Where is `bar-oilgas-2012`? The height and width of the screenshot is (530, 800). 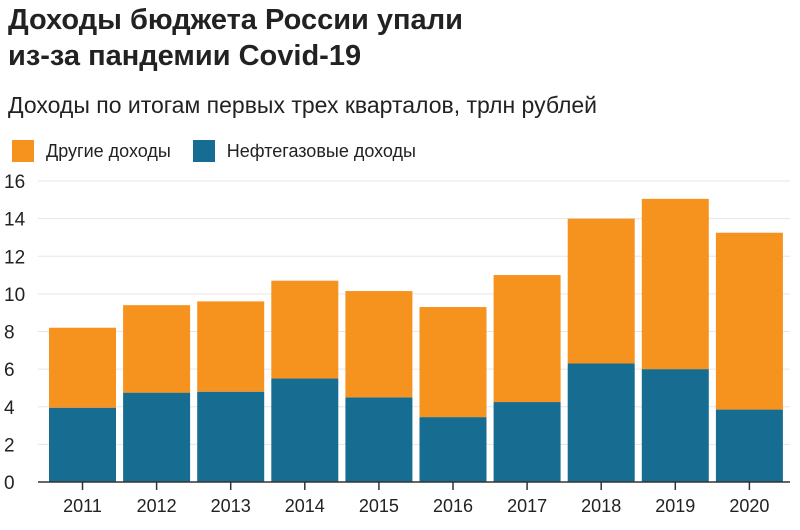
bar-oilgas-2012 is located at coordinates (157, 437).